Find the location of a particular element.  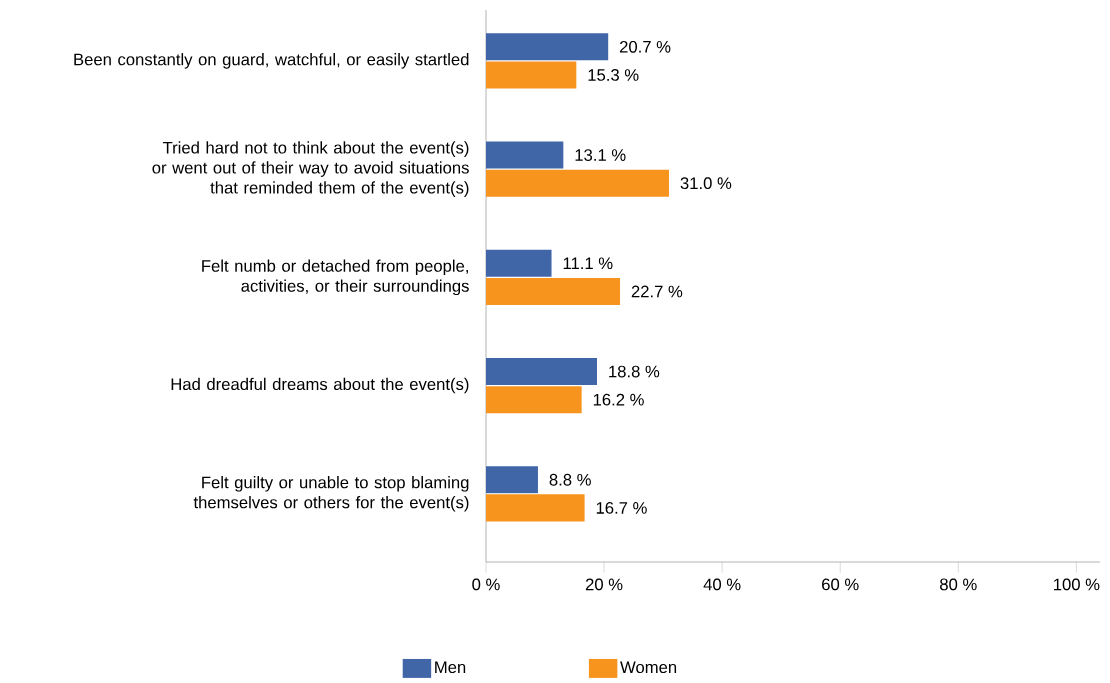

x-tick-label: 20 % is located at coordinates (604, 584).